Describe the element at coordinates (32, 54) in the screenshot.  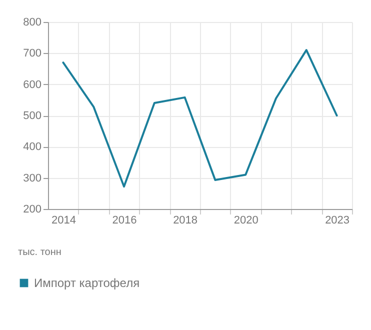
I see `y-tick-label: 700` at that location.